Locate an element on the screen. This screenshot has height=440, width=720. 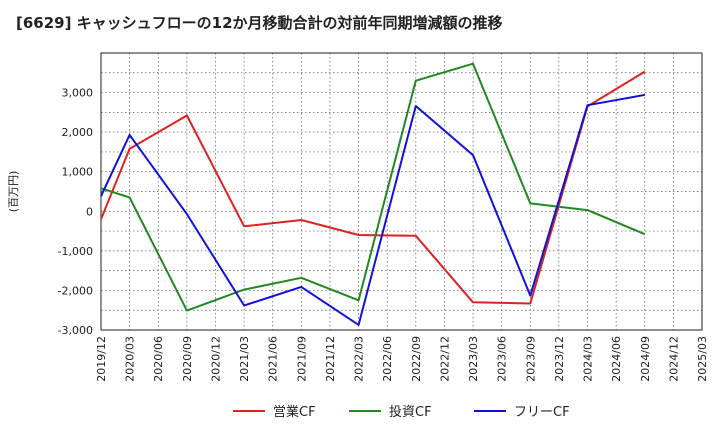
y-axis-label: (百万円) is located at coordinates (13, 192).